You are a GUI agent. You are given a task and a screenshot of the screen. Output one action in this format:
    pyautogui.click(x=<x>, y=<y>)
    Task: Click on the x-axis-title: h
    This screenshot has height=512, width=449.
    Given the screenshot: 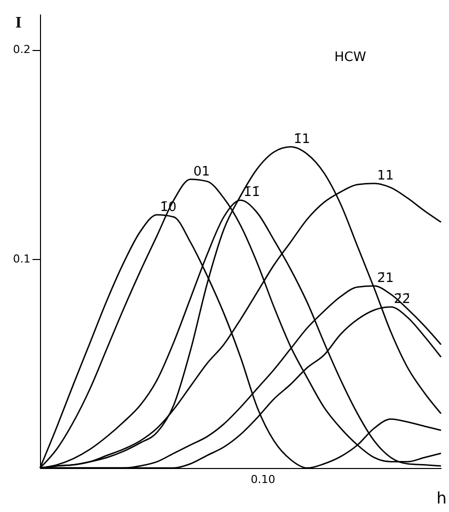 What is the action you would take?
    pyautogui.click(x=441, y=498)
    